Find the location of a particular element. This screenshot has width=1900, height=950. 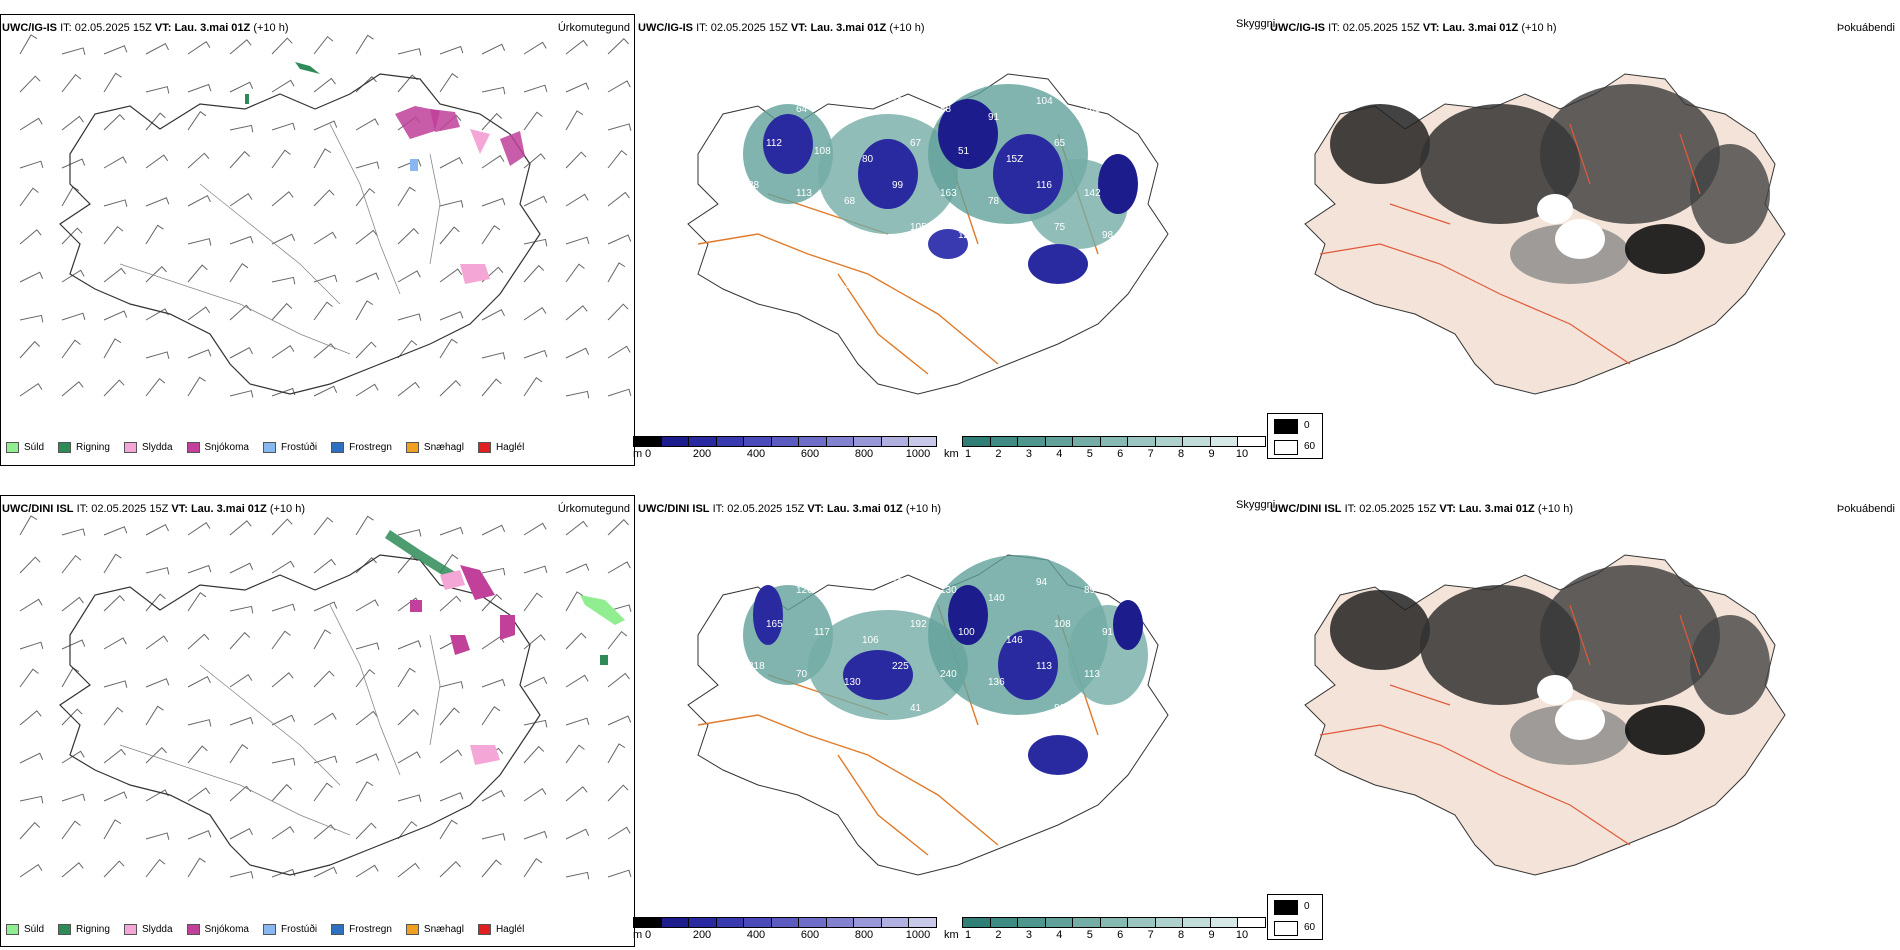

legend-label: Snjókoma is located at coordinates (226, 447).